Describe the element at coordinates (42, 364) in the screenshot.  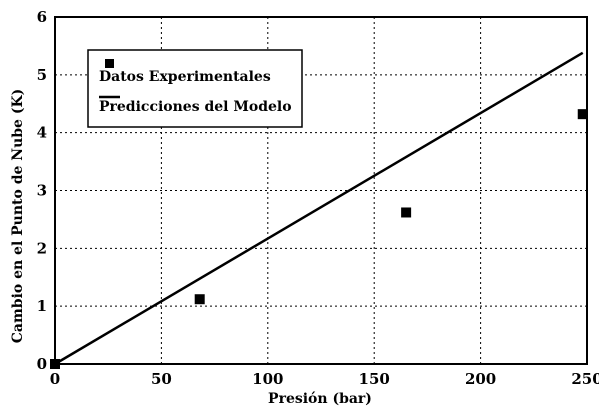
I see `y-tick-label: 0` at that location.